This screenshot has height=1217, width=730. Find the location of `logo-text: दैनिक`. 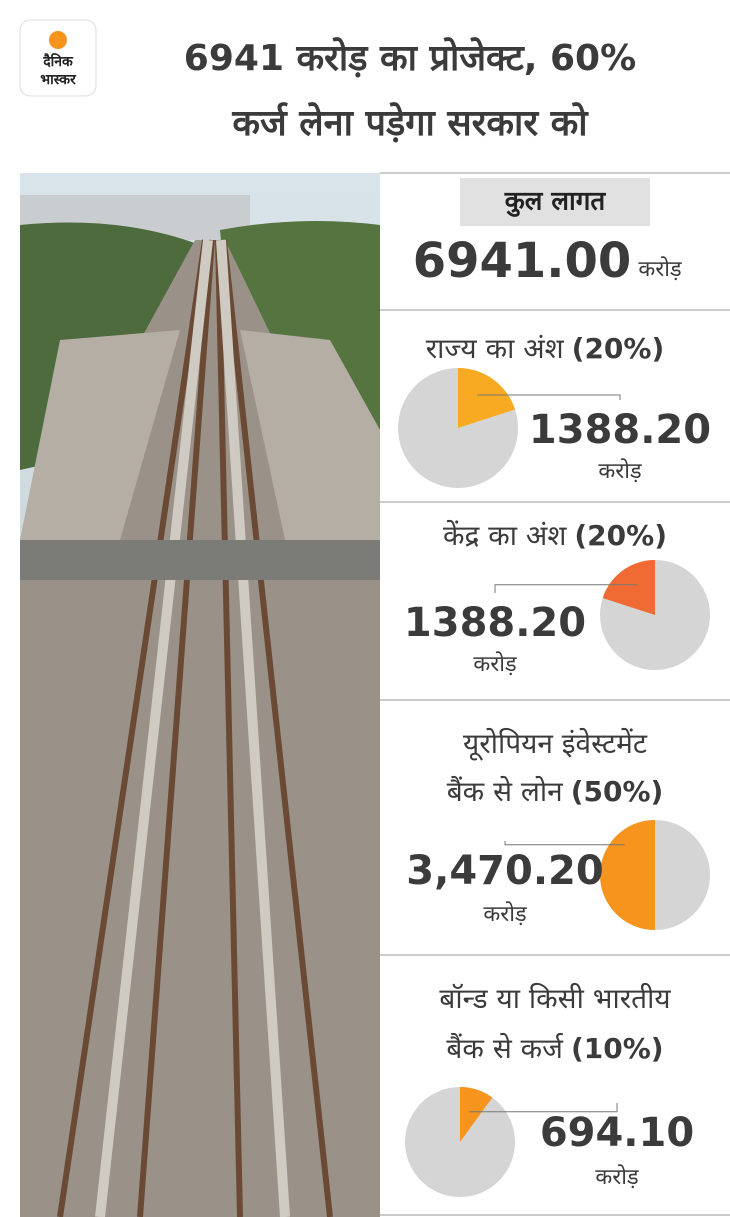

logo-text: दैनिक is located at coordinates (58, 61).